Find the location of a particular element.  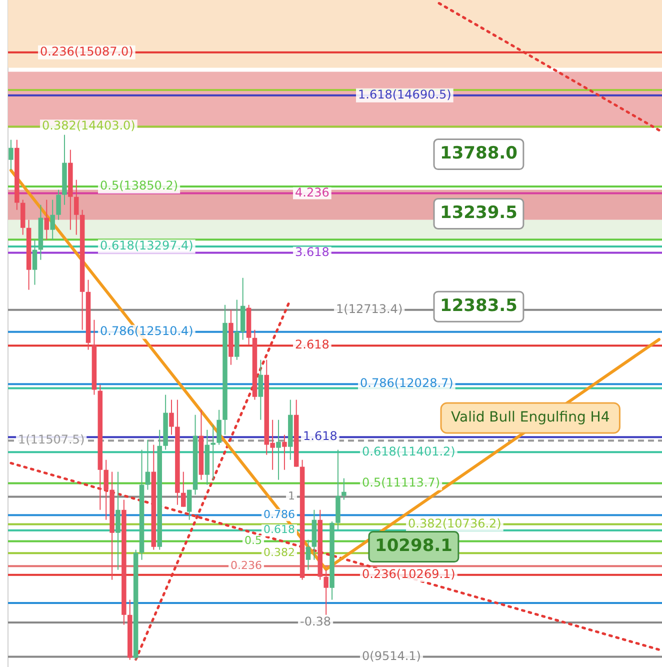

annotation: 0.5 is located at coordinates (253, 541).